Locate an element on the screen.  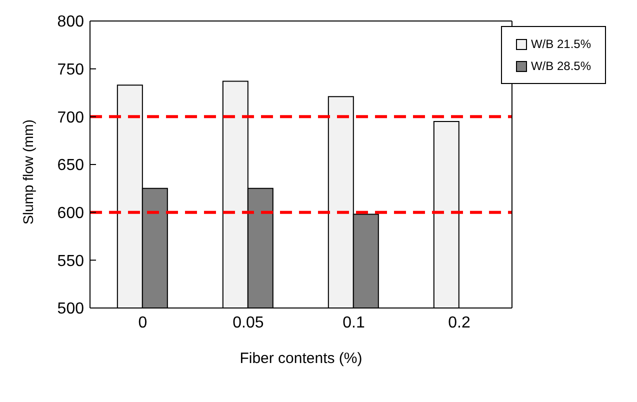
y-tick-label: 750 is located at coordinates (70, 70).